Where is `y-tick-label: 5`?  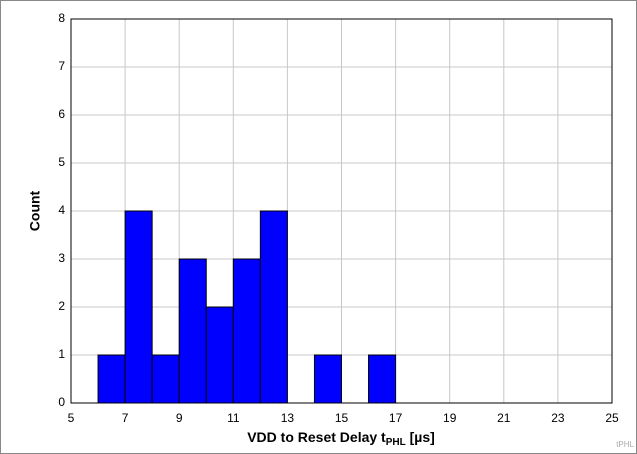
y-tick-label: 5 is located at coordinates (61, 162).